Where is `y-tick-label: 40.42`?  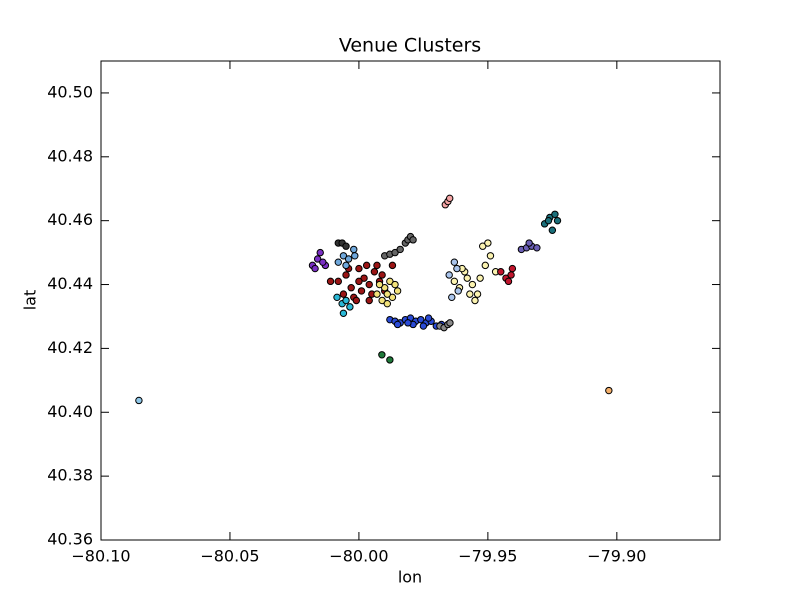
y-tick-label: 40.42 is located at coordinates (70, 347).